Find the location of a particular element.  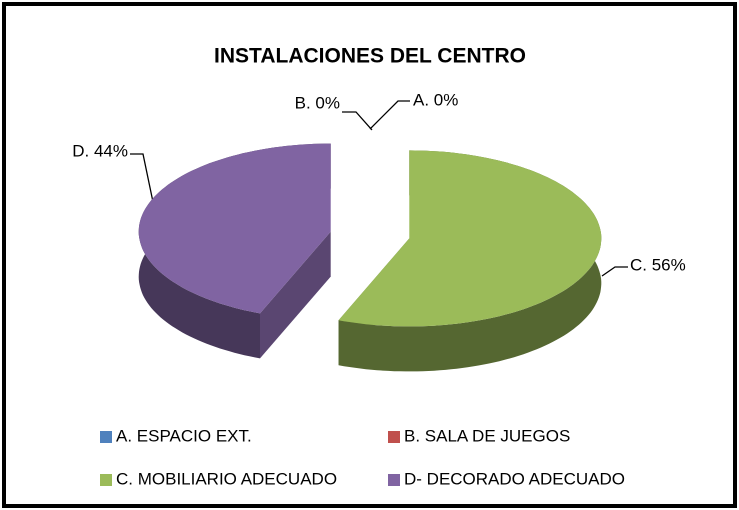

slice-wall is located at coordinates (295, 295).